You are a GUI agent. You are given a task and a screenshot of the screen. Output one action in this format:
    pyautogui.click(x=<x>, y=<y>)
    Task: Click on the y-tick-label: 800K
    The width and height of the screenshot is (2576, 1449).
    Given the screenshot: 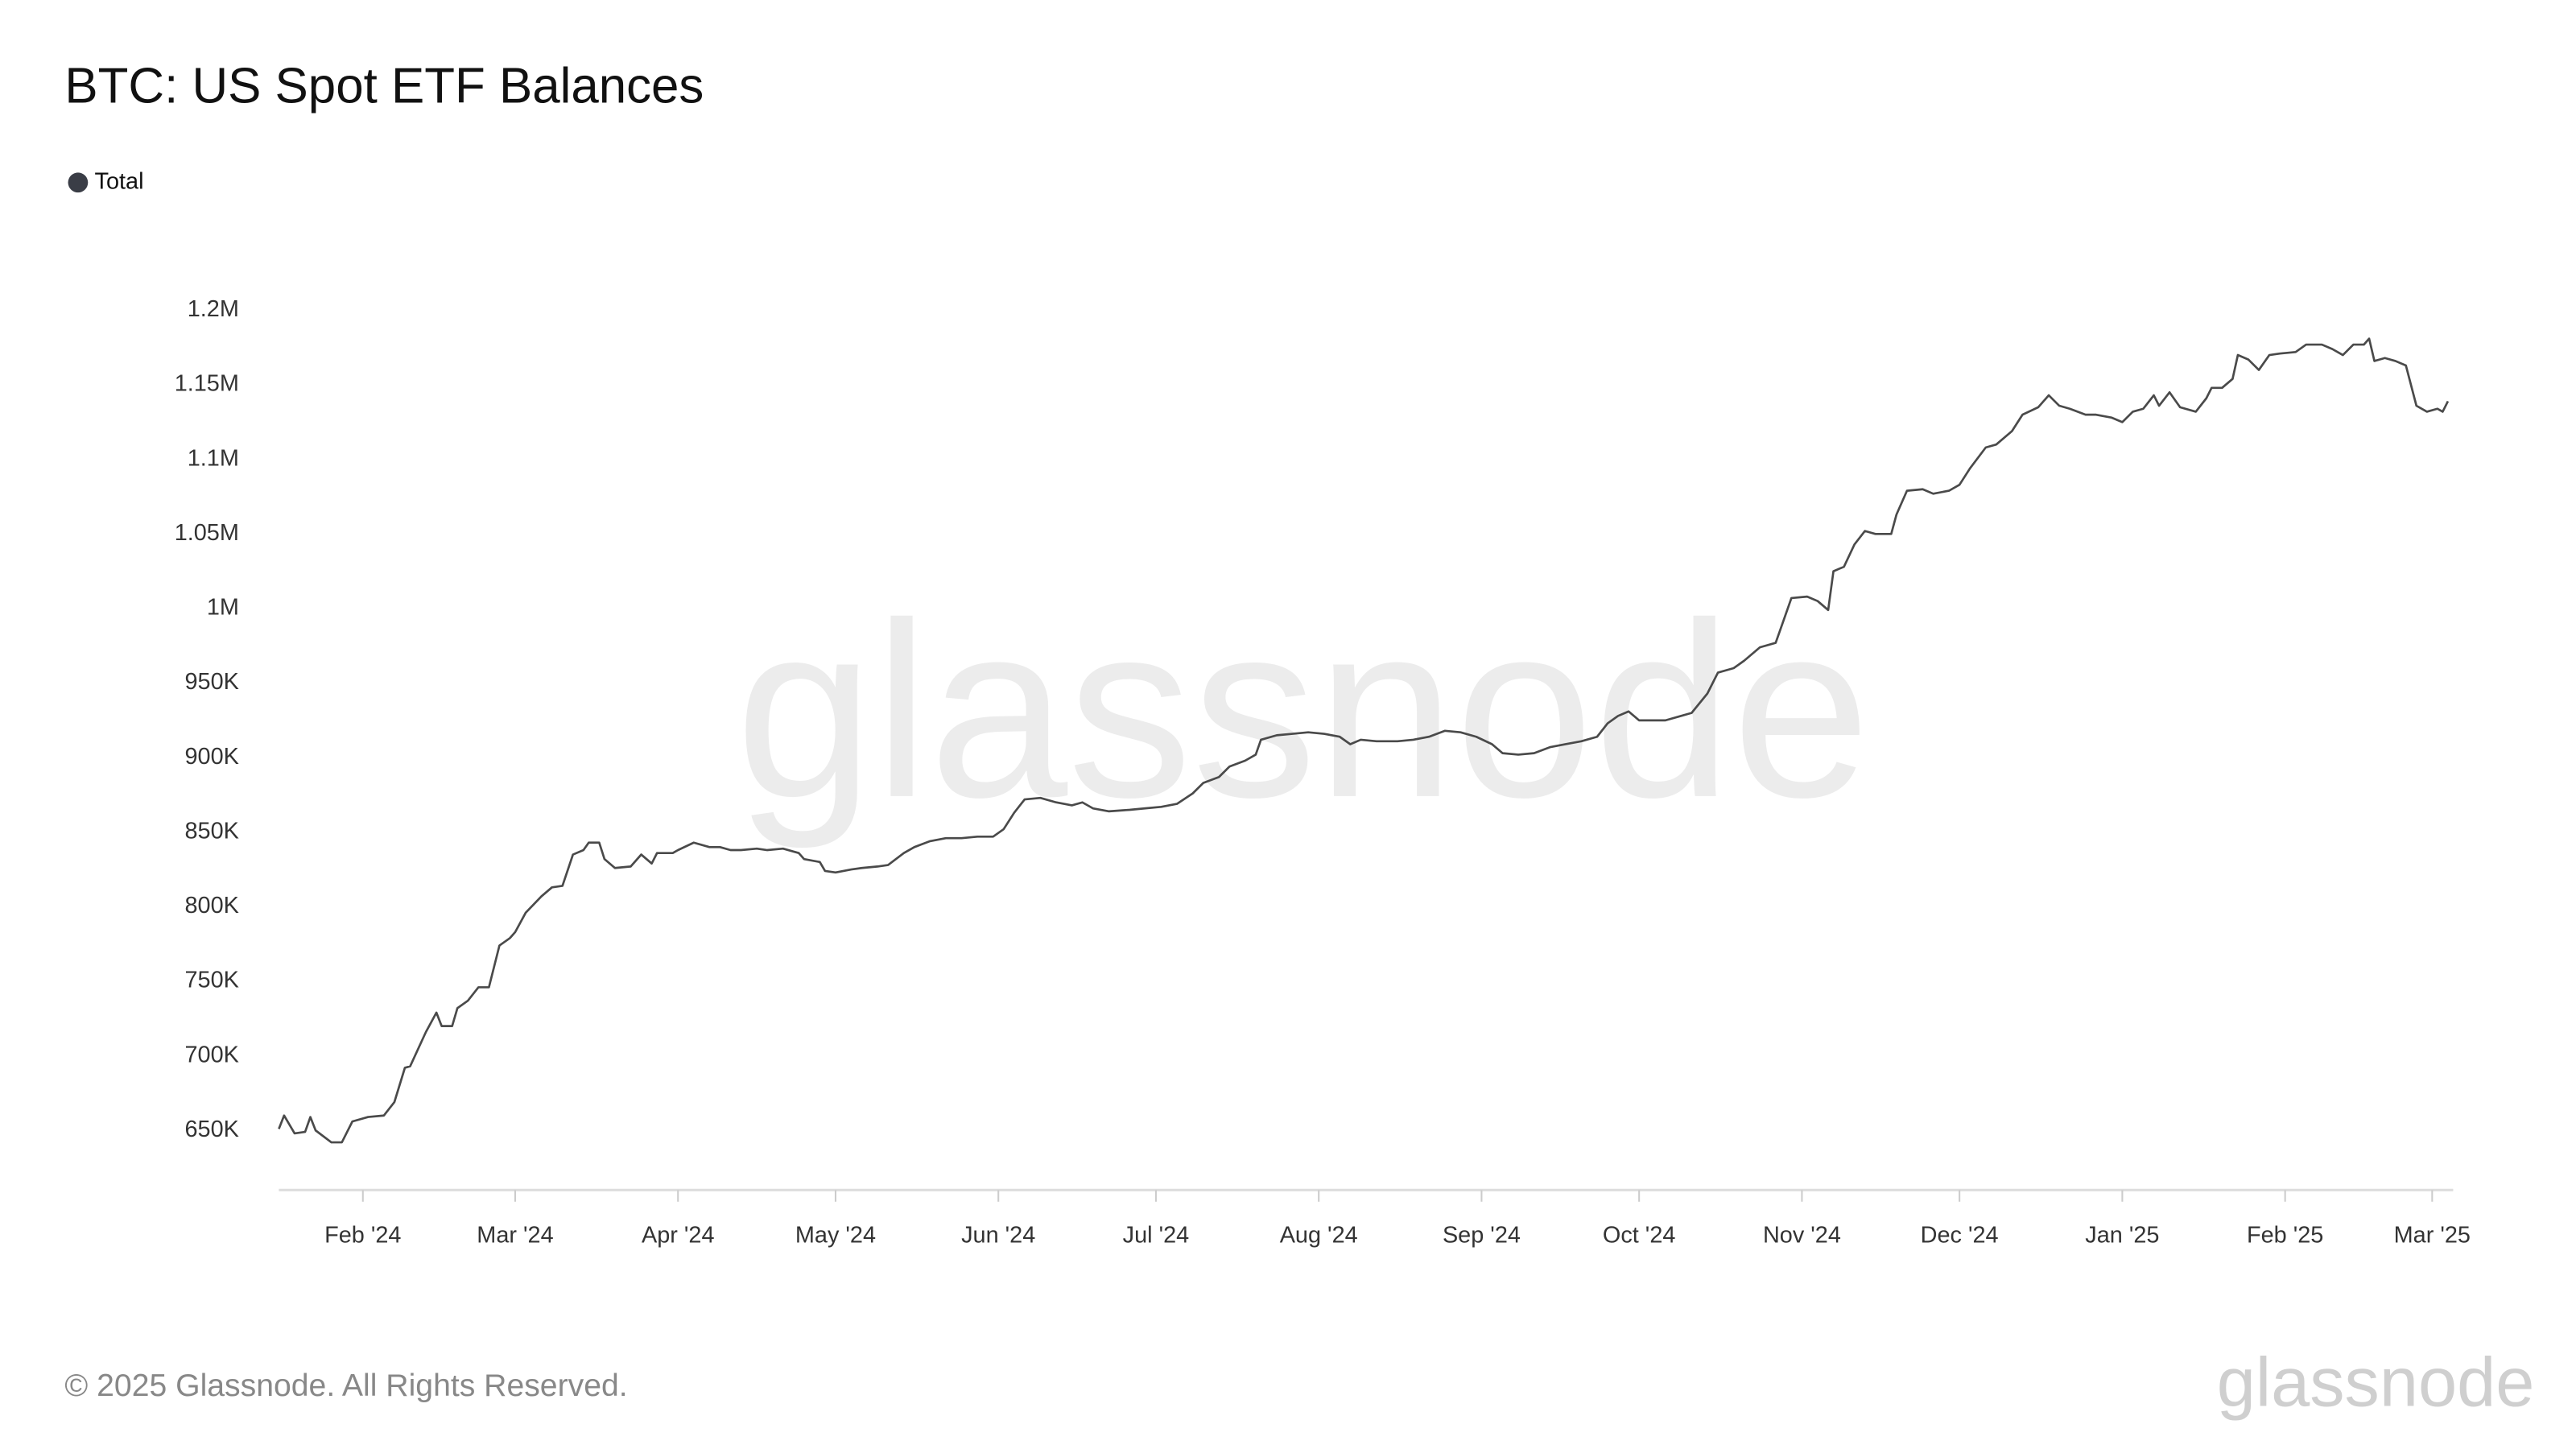 What is the action you would take?
    pyautogui.click(x=212, y=906)
    